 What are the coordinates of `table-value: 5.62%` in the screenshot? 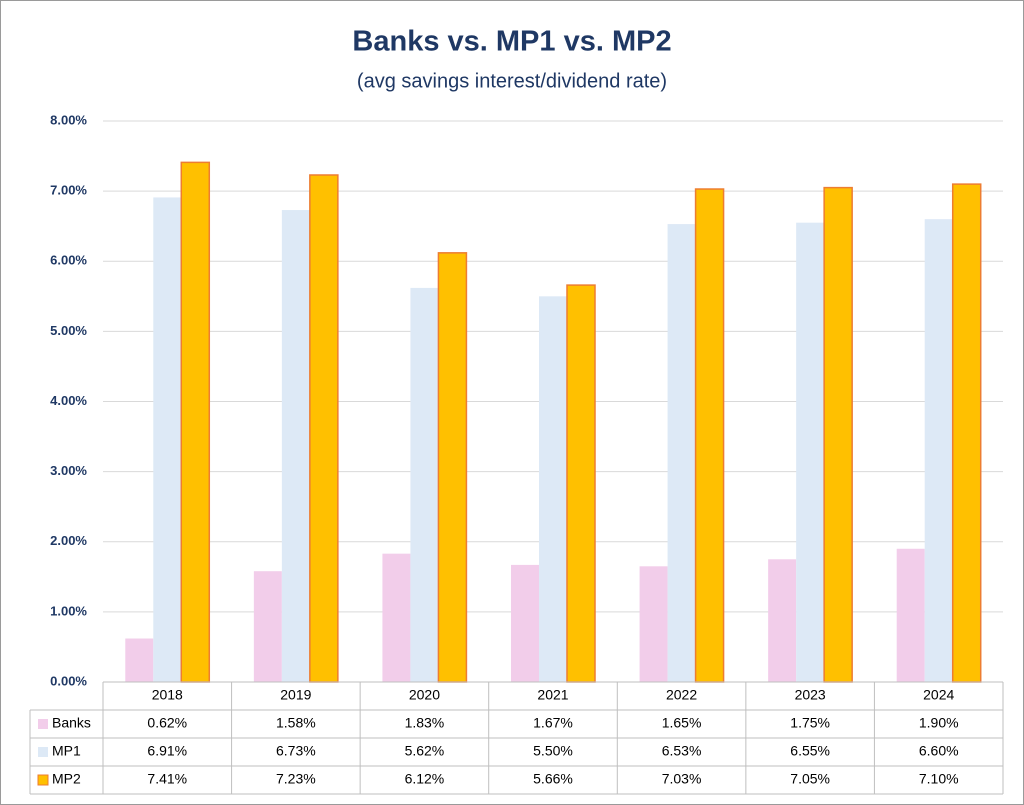 It's located at (425, 751).